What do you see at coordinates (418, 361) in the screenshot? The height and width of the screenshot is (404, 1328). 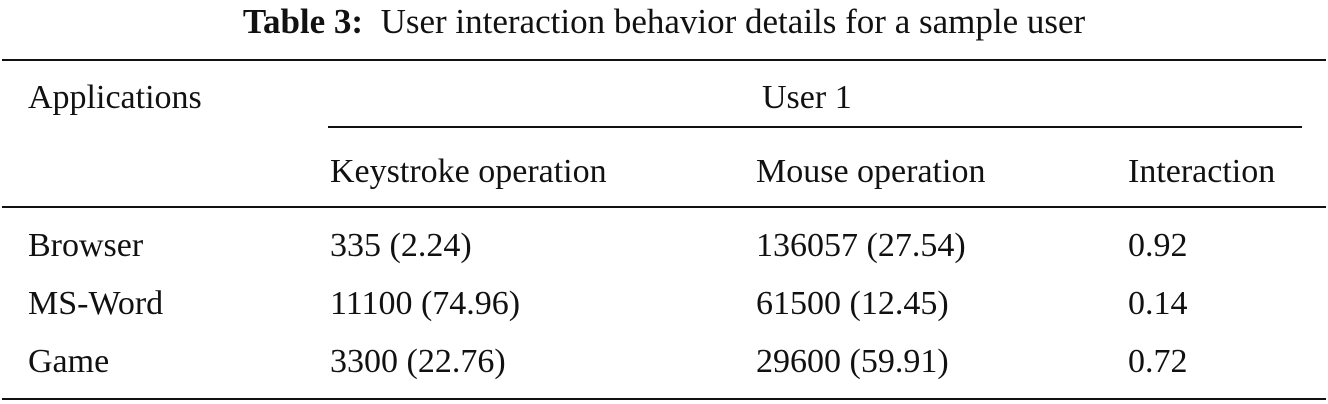 I see `cell-keystroke: 3300 (22.76)` at bounding box center [418, 361].